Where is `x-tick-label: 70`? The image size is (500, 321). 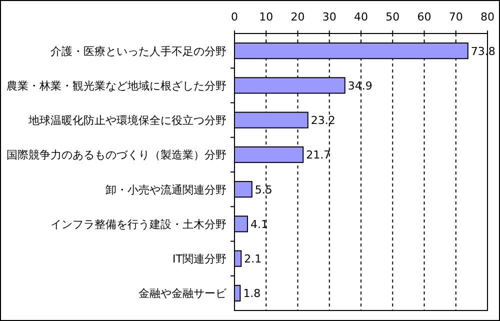
x-tick-label: 70 is located at coordinates (455, 17).